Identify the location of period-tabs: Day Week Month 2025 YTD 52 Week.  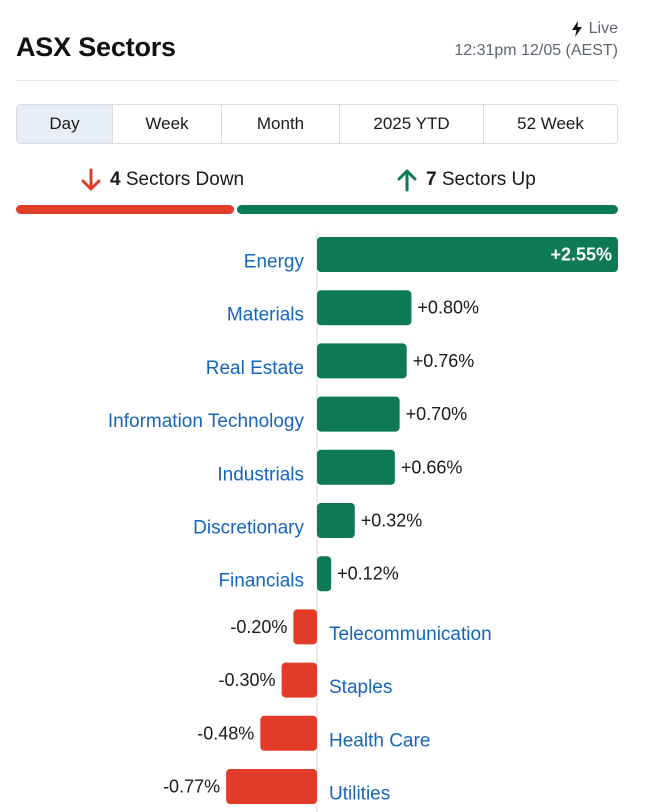
(317, 124).